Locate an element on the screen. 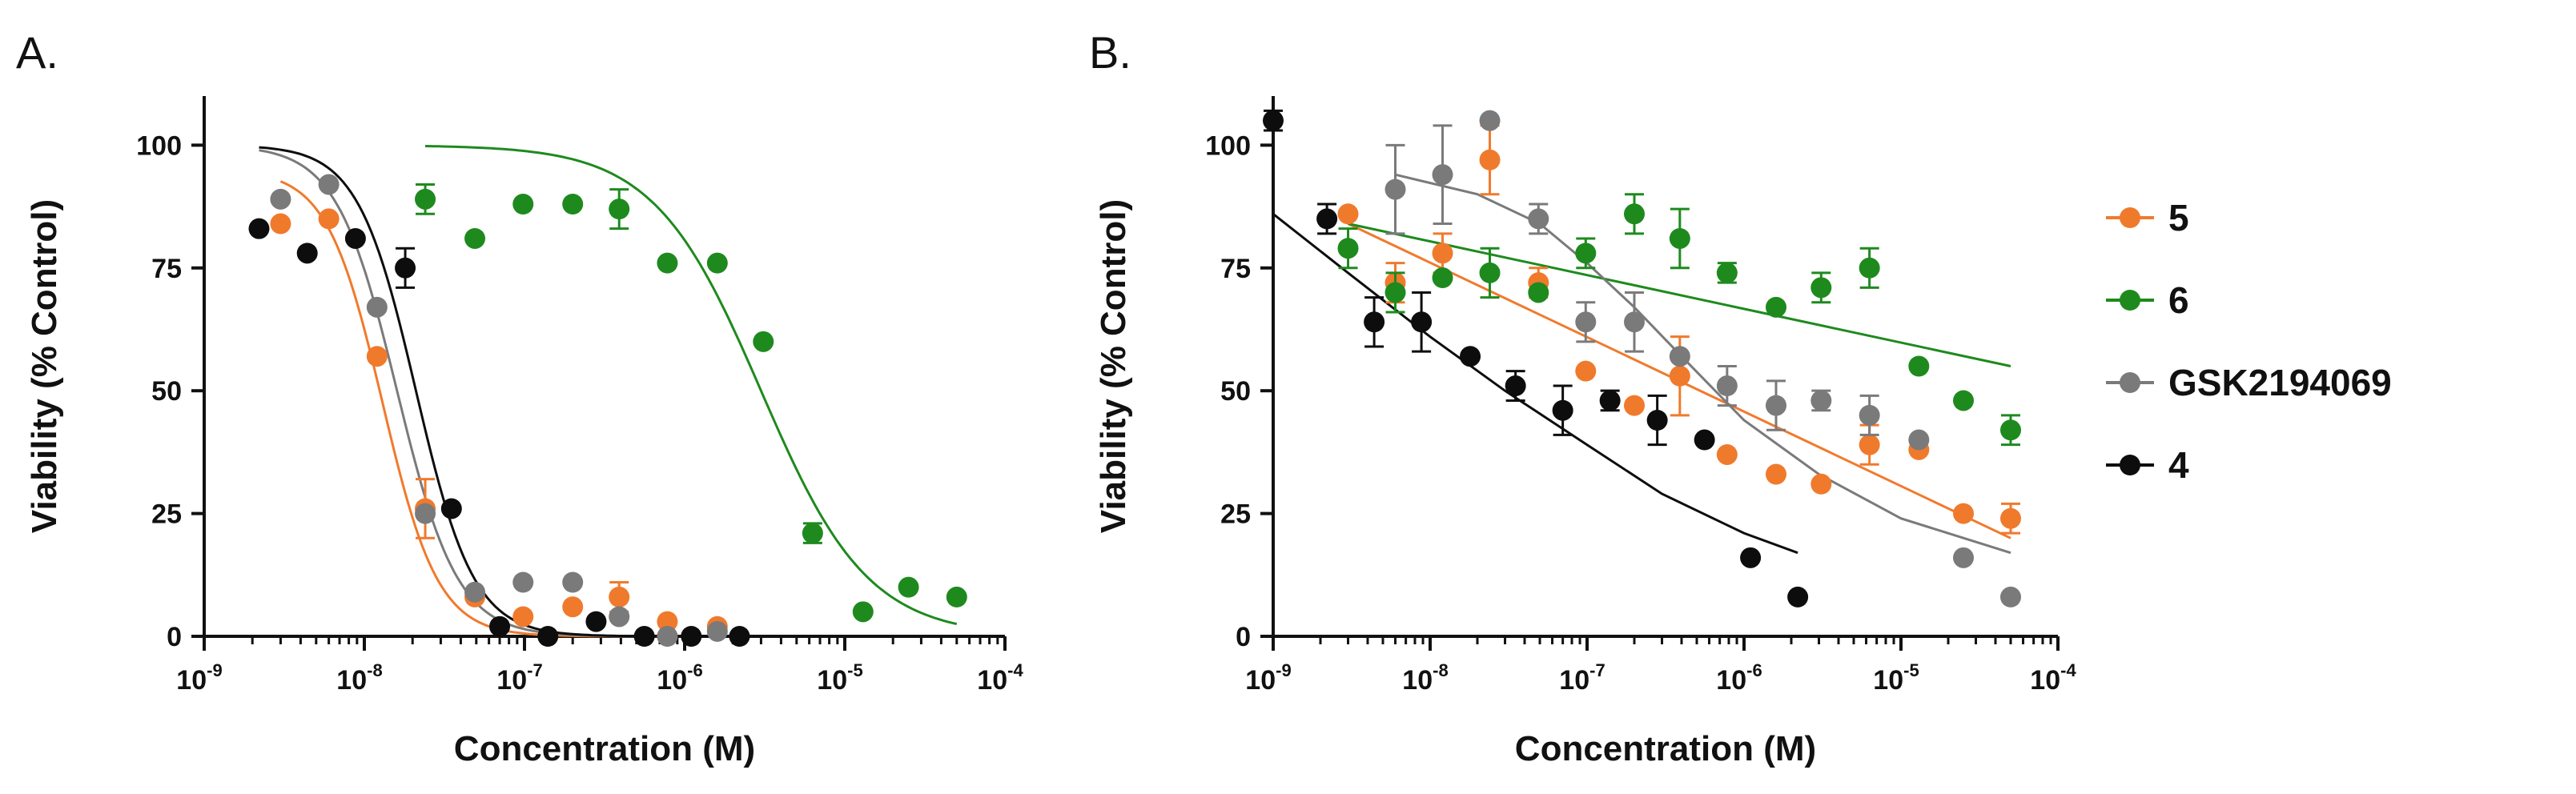  x-axis-title: Concentration (M) is located at coordinates (604, 748).